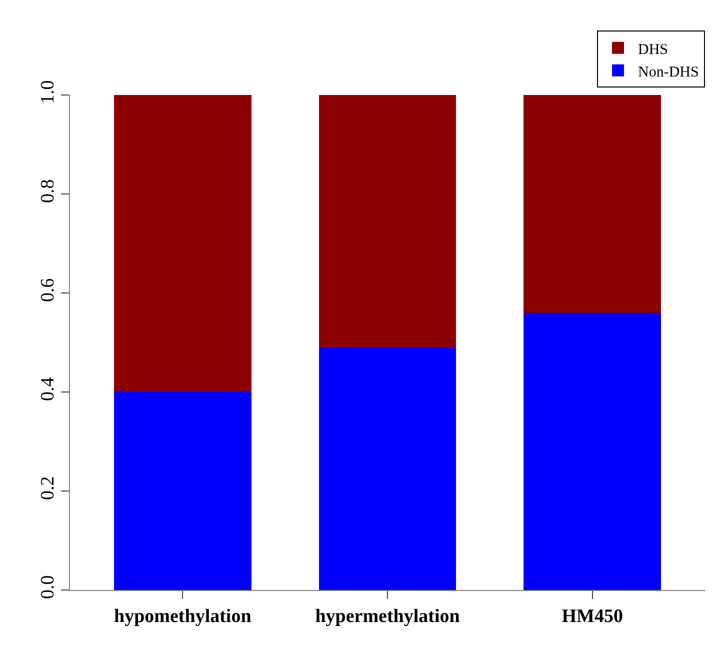 This screenshot has height=660, width=715. I want to click on y-tick-label: 0.4, so click(47, 389).